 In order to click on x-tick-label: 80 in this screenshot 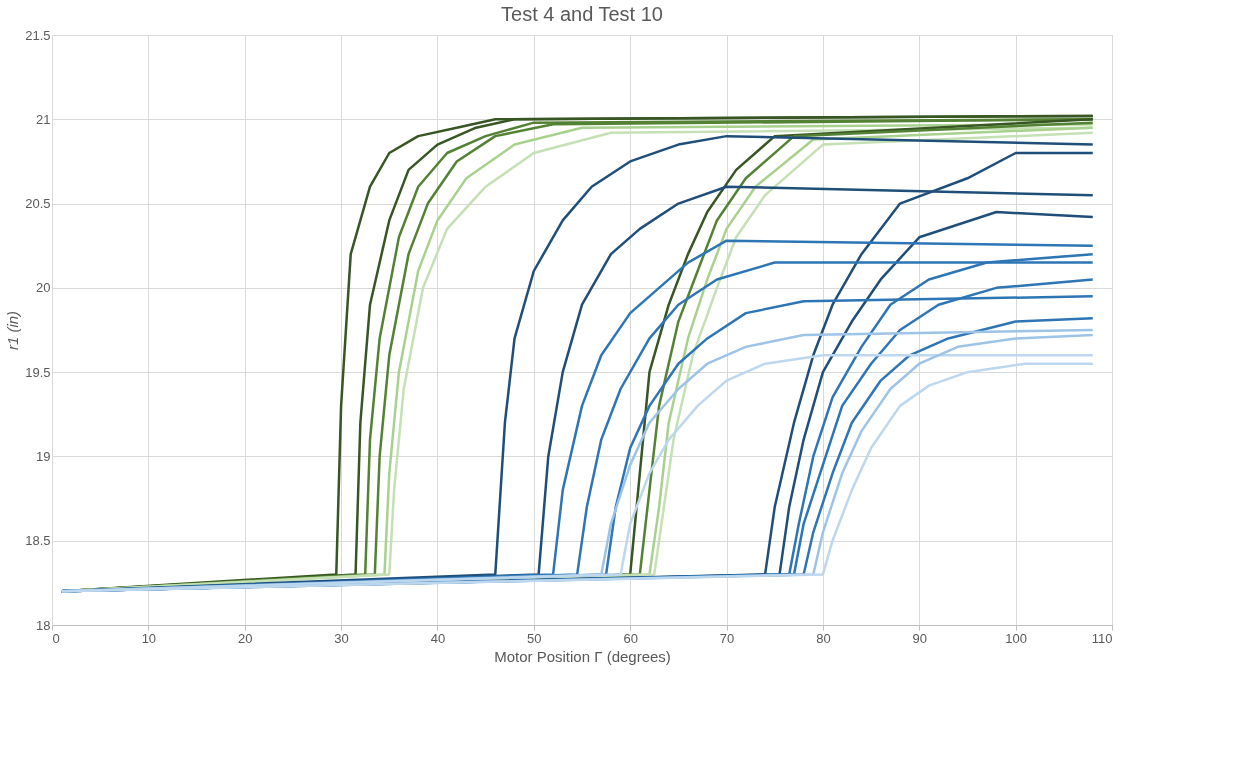, I will do `click(823, 638)`.